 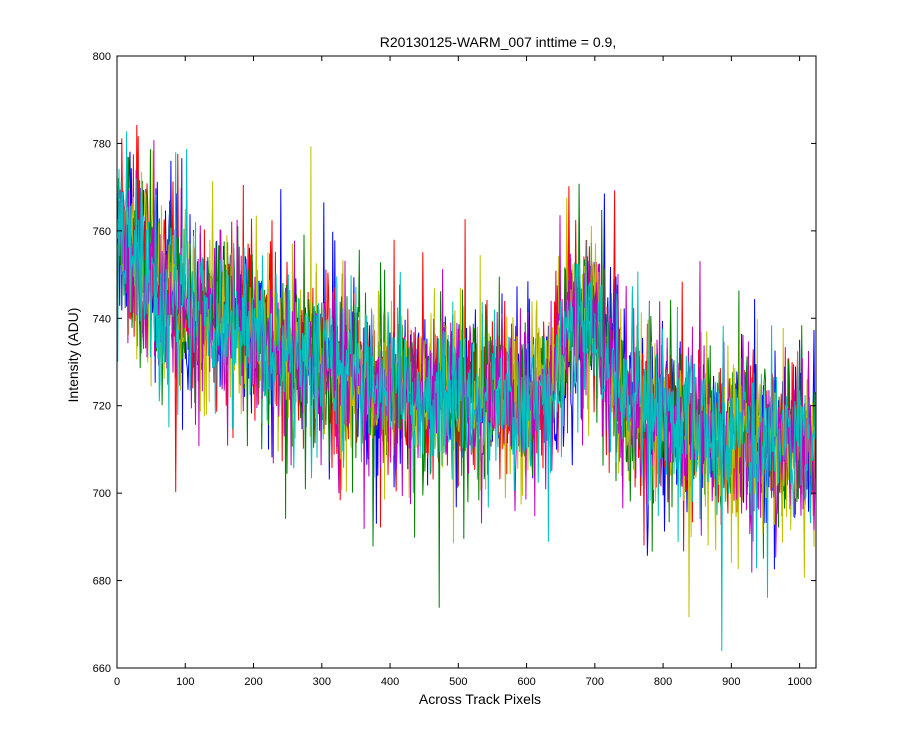 I want to click on y-tick-label: 800, so click(x=102, y=57).